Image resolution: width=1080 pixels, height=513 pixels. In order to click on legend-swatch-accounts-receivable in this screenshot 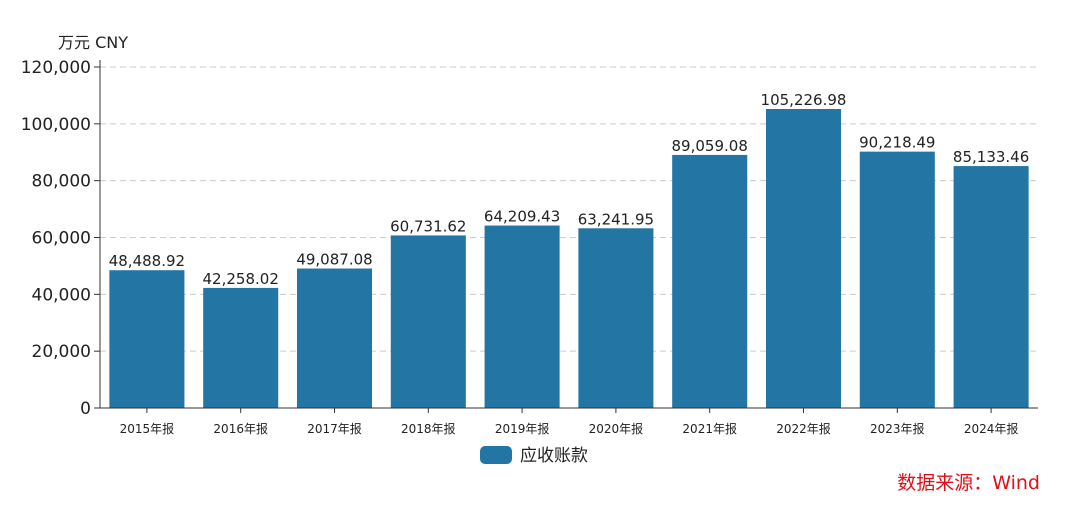, I will do `click(496, 455)`.